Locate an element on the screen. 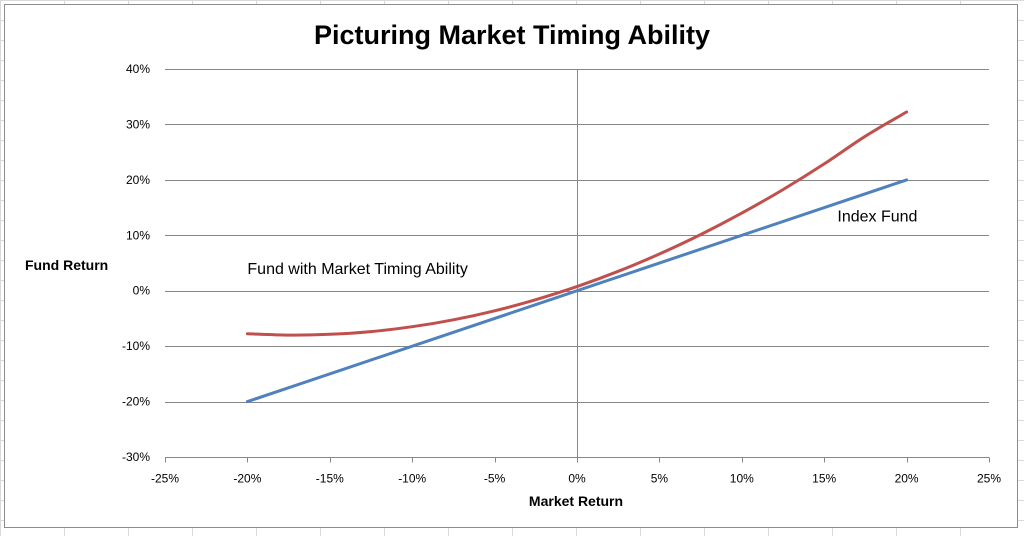  y-tick-label: 20% is located at coordinates (138, 180).